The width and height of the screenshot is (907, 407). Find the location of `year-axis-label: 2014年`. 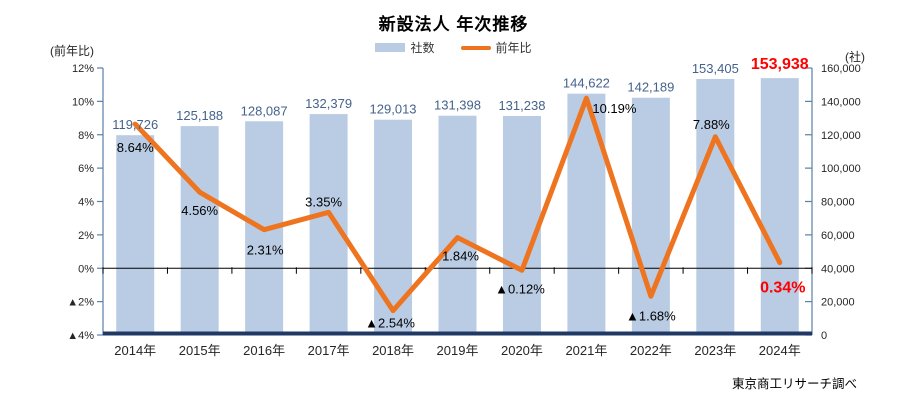

year-axis-label: 2014年 is located at coordinates (135, 350).